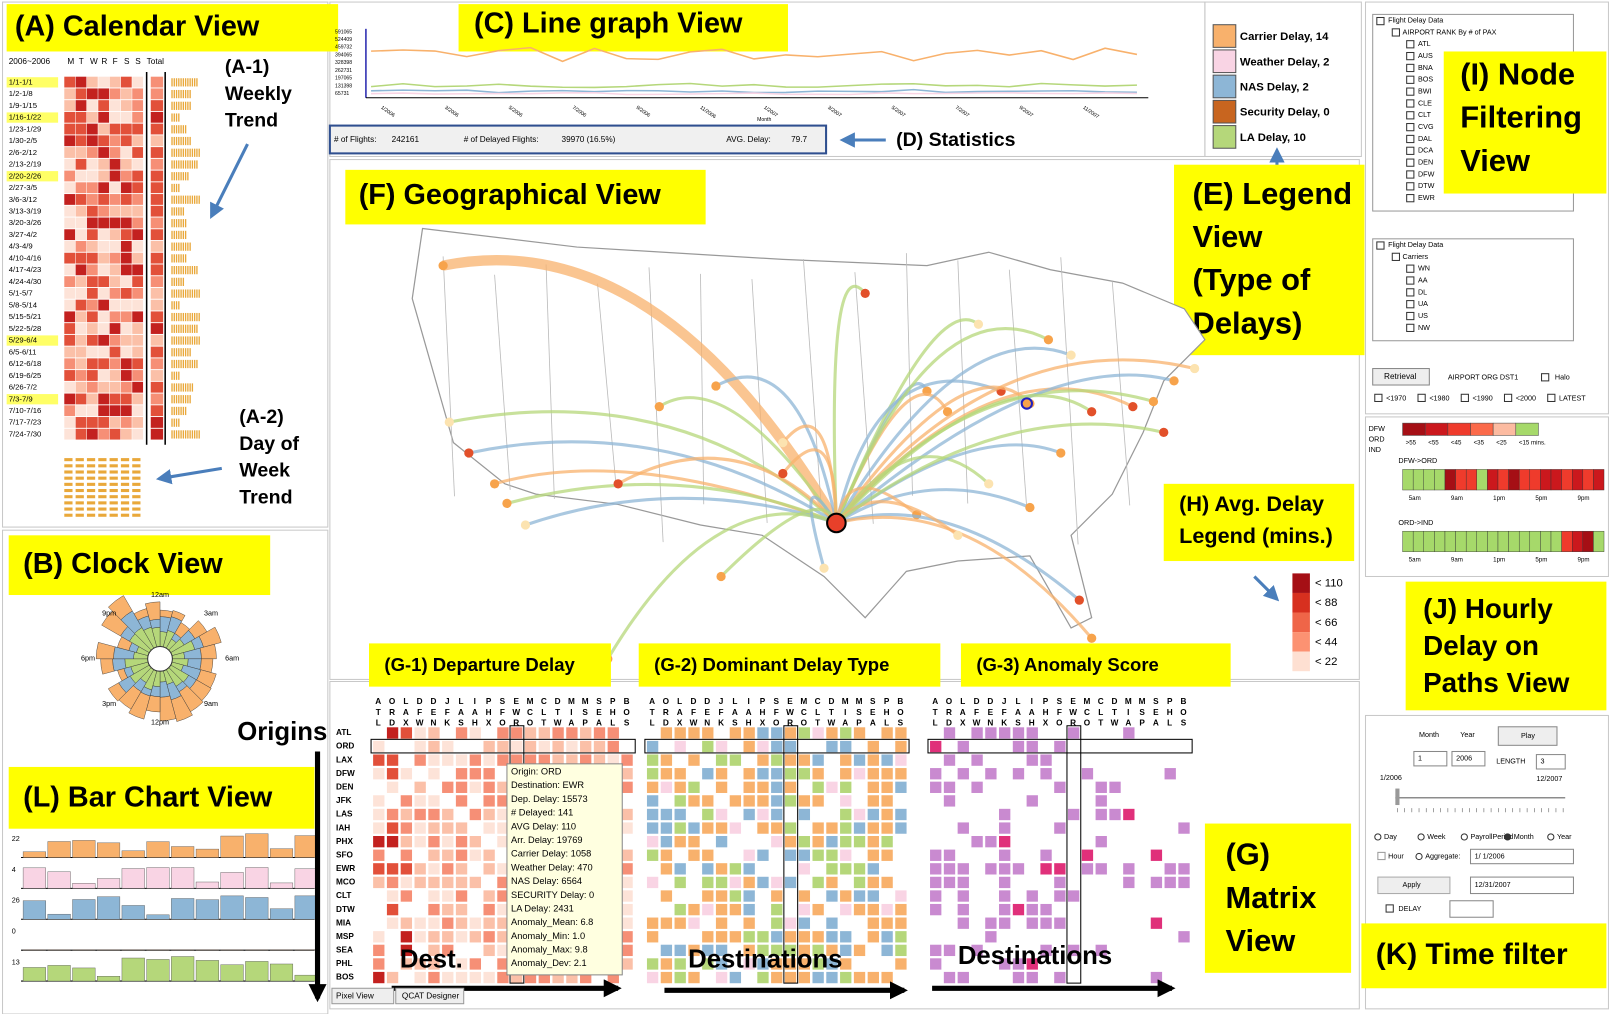 The height and width of the screenshot is (1014, 1612). What do you see at coordinates (355, 996) in the screenshot?
I see `tab-label: Pixel View` at bounding box center [355, 996].